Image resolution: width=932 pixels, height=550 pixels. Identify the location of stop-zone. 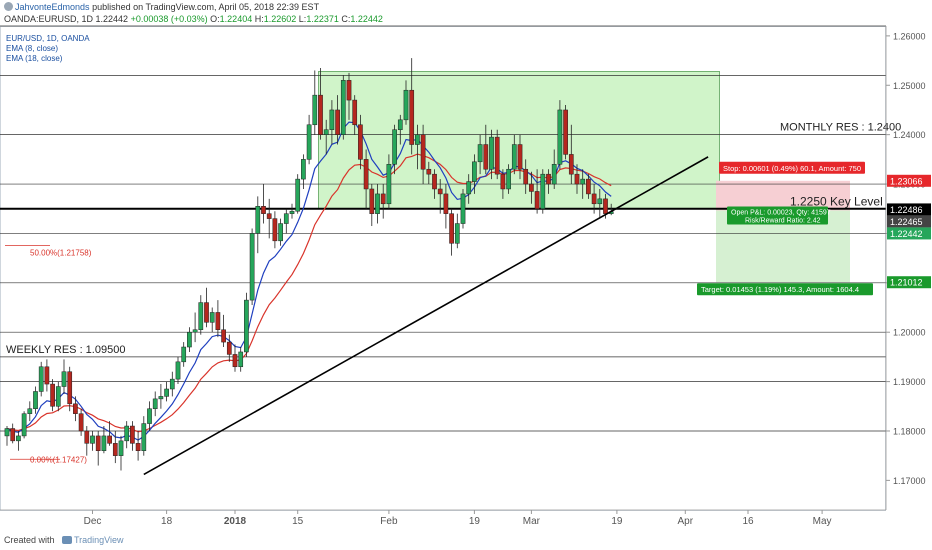
(783, 195).